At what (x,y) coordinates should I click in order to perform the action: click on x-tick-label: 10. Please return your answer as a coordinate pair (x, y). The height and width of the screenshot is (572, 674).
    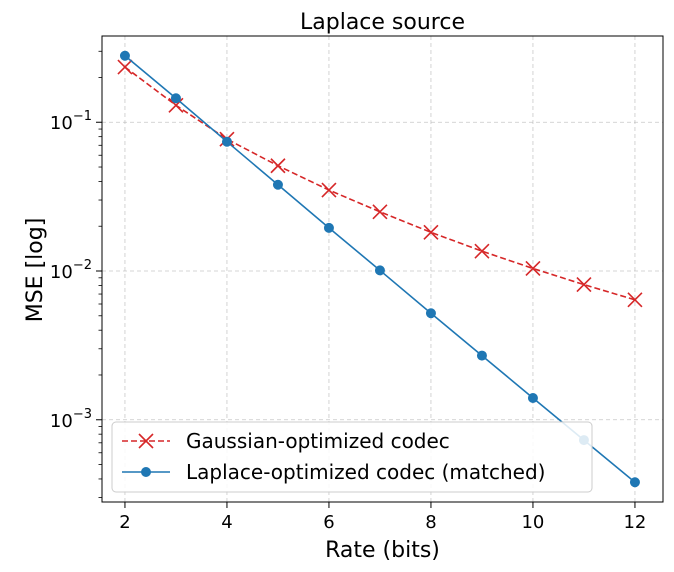
    Looking at the image, I should click on (532, 522).